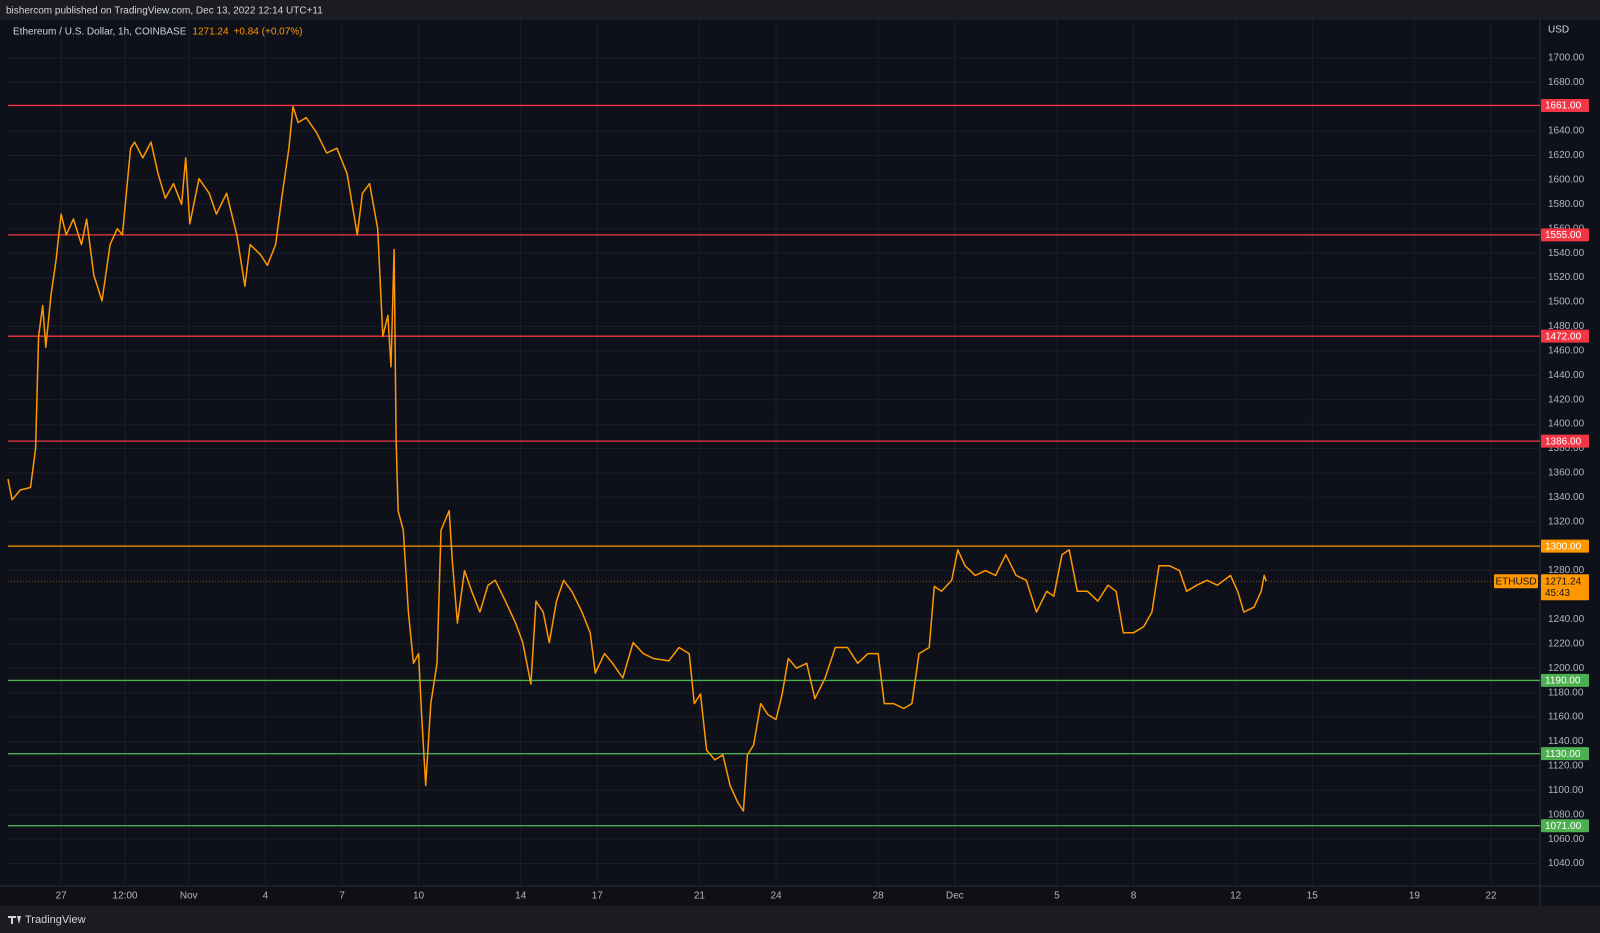 The height and width of the screenshot is (933, 1600). I want to click on y-tick-label: 1340.00, so click(1566, 497).